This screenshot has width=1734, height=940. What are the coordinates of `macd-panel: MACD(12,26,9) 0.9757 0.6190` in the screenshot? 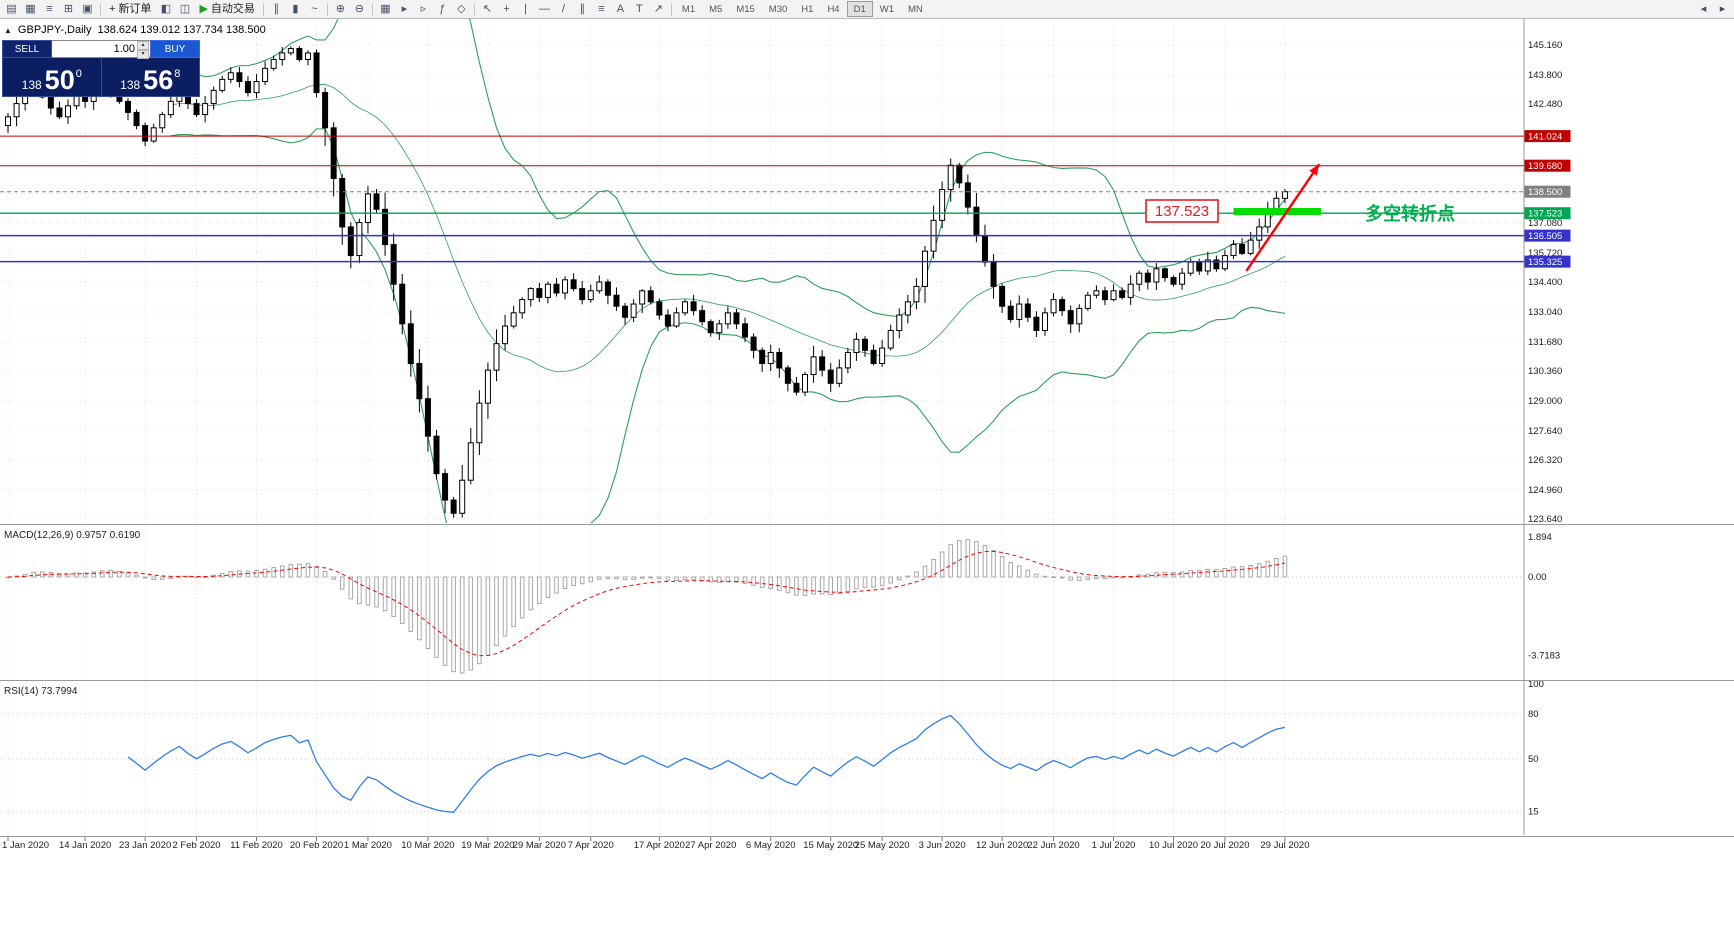 It's located at (762, 602).